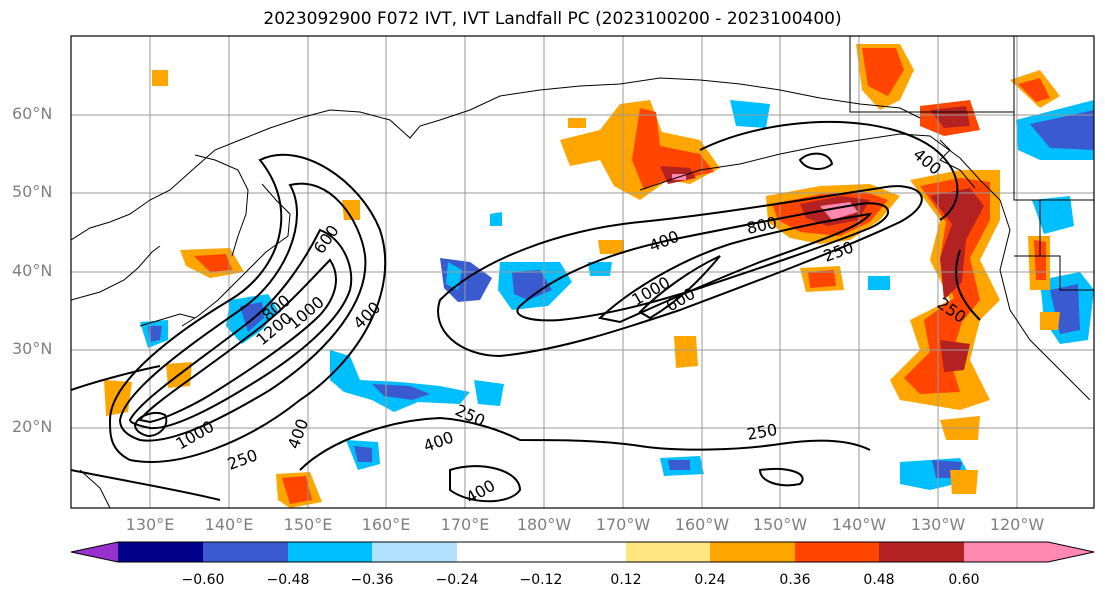 The height and width of the screenshot is (601, 1105). Describe the element at coordinates (879, 580) in the screenshot. I see `colorbar-tick-label: 0.48` at that location.